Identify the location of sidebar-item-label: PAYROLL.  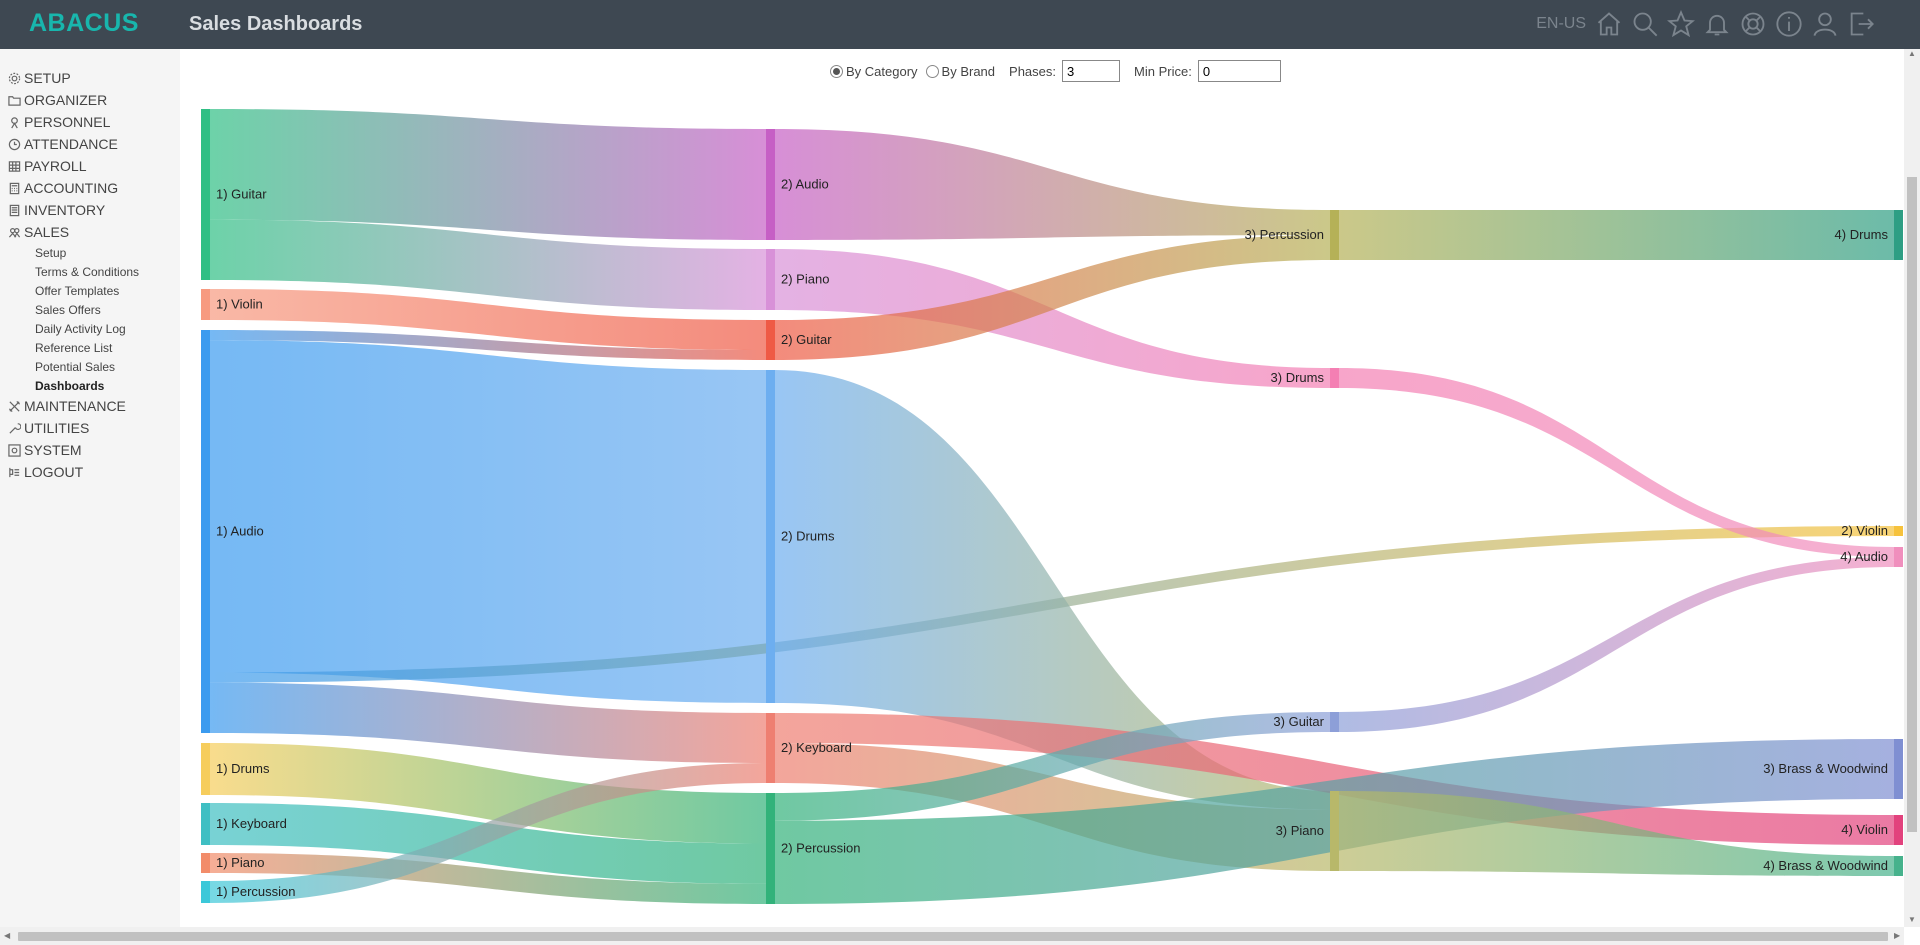
(55, 166).